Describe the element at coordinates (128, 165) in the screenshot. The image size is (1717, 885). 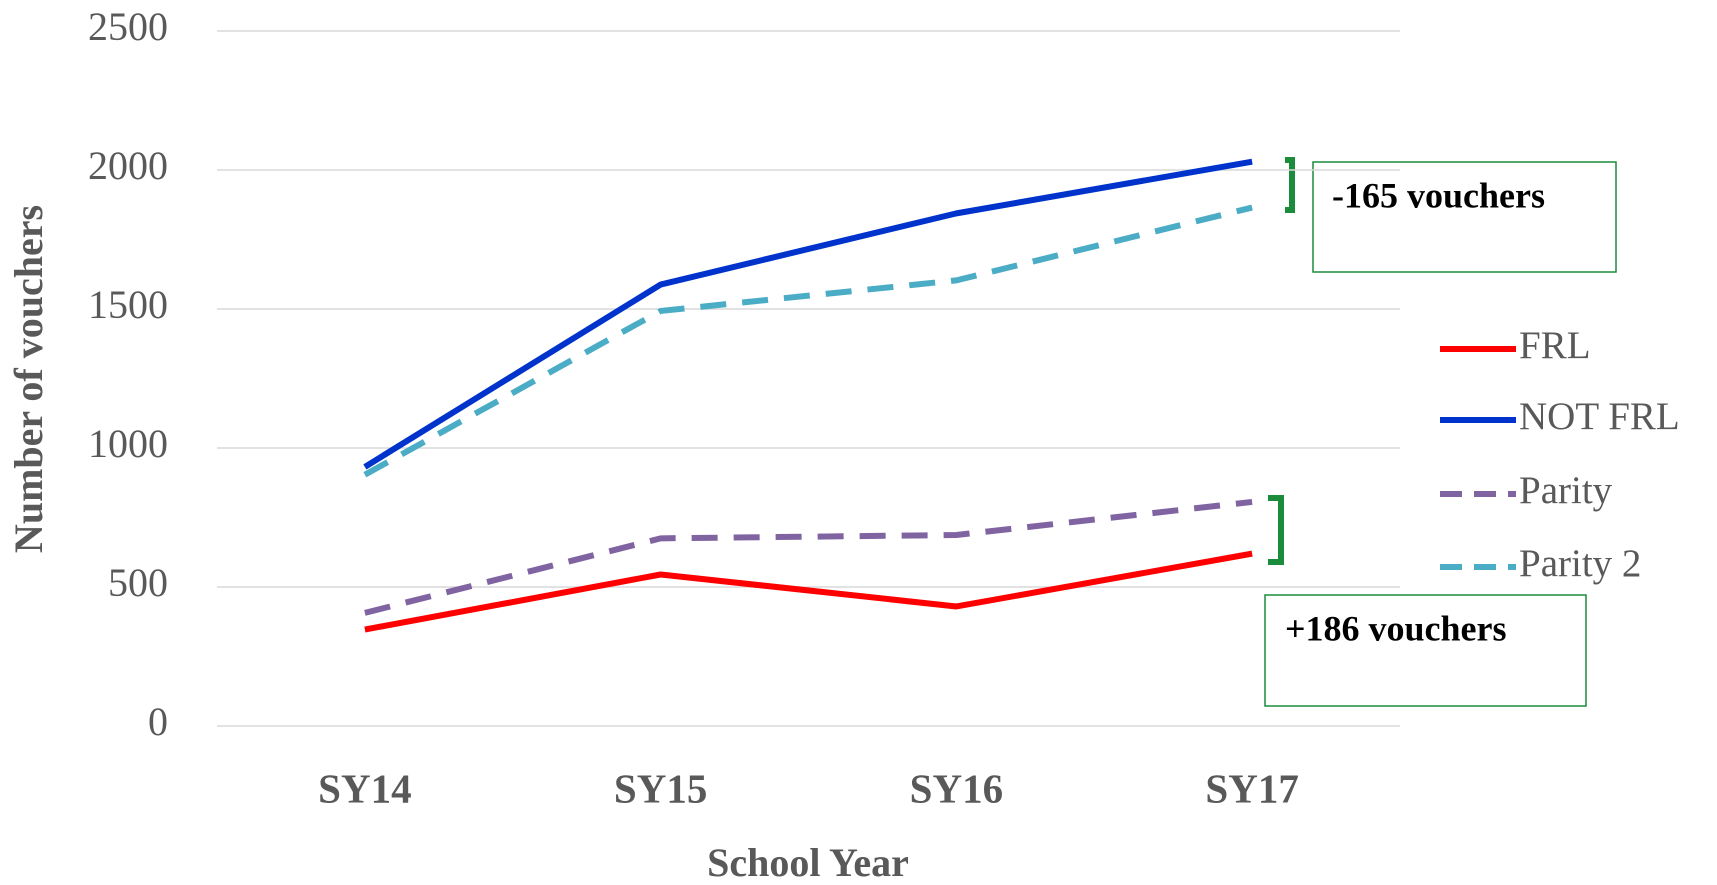
I see `y-tick-label: 2000` at that location.